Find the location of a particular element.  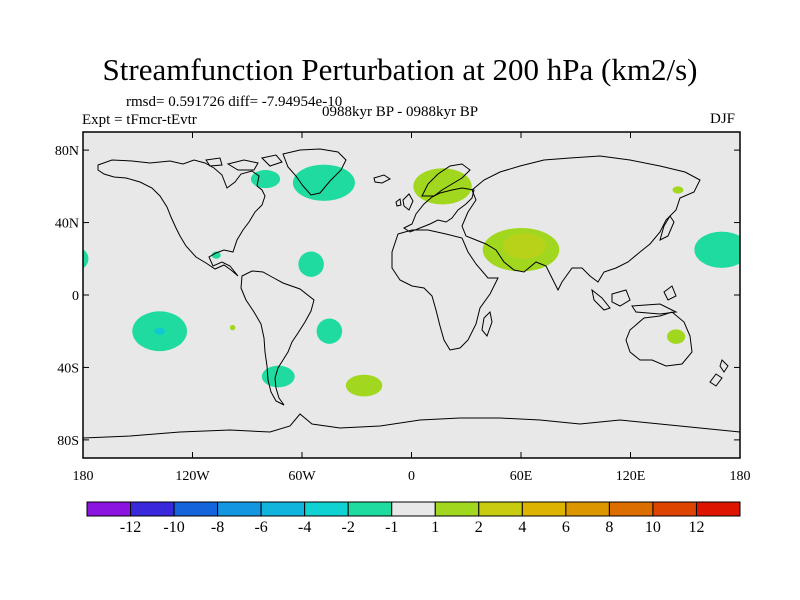

arctic-islands-coast is located at coordinates (244, 162).